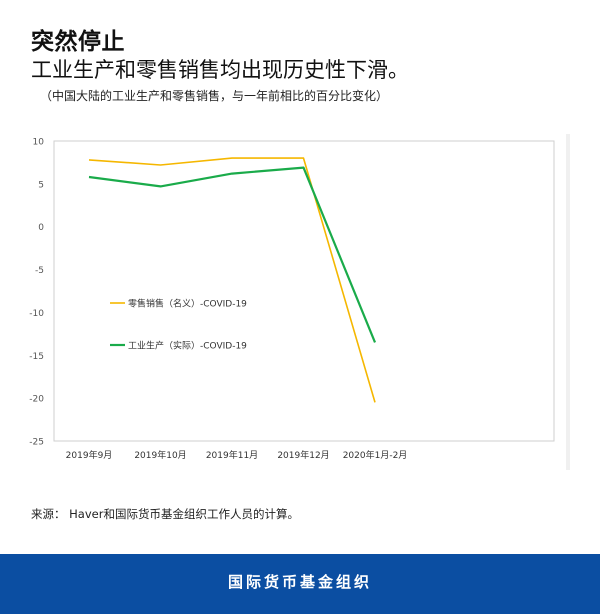 Image resolution: width=600 pixels, height=614 pixels. Describe the element at coordinates (36, 400) in the screenshot. I see `y-tick-label: -20` at that location.